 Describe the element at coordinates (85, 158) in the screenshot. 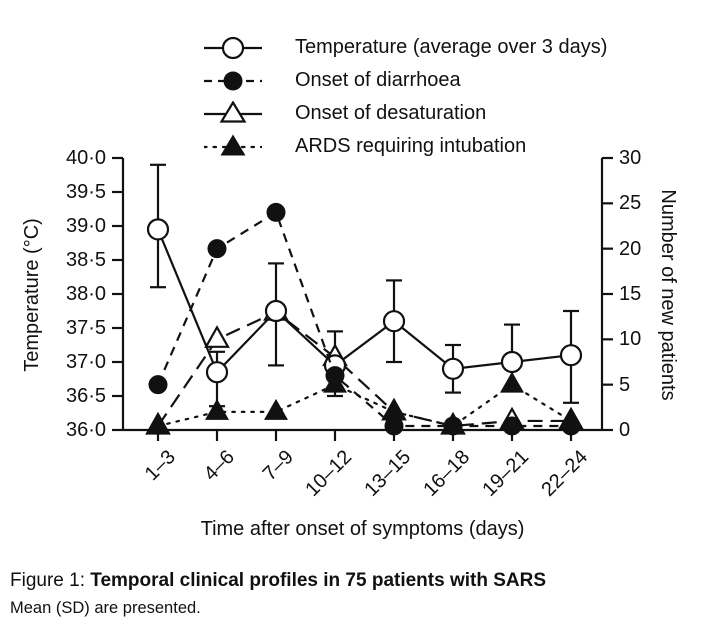

I see `y-left-tick-label: 40·0` at that location.